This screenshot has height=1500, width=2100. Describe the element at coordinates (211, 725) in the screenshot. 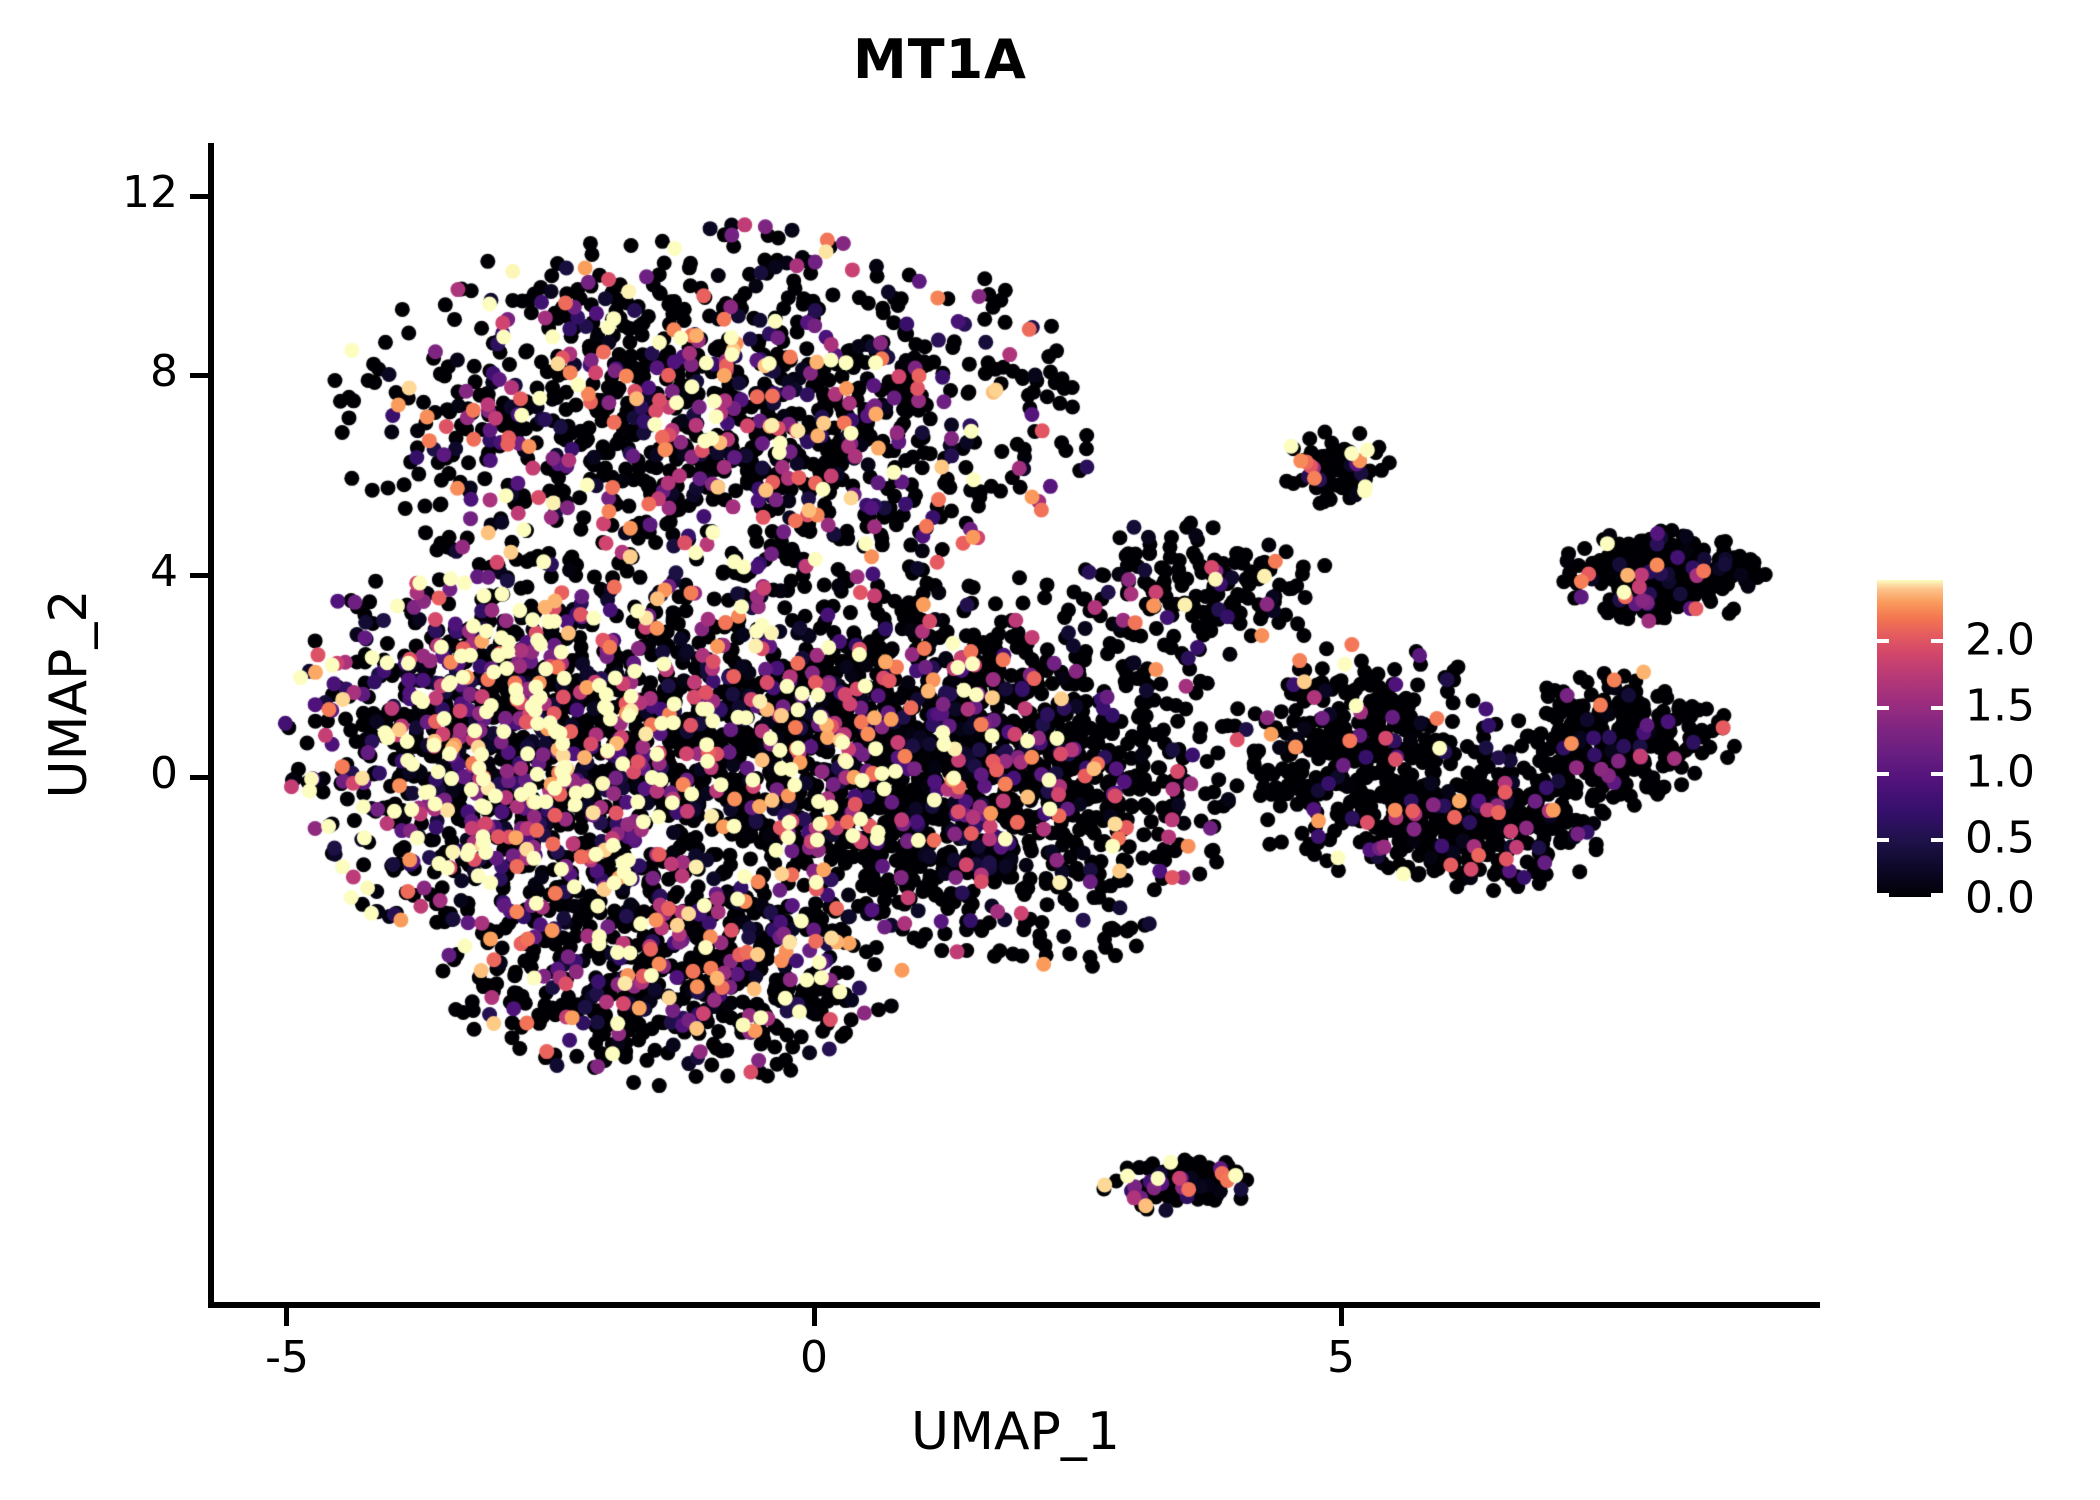

I see `y-axis-spine` at that location.